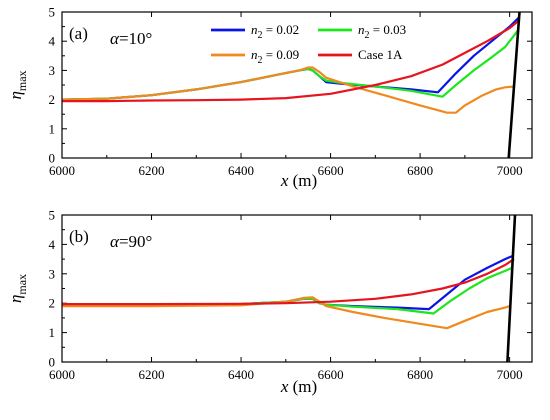  What do you see at coordinates (382, 31) in the screenshot?
I see `legend-label: n2 = 0.03` at bounding box center [382, 31].